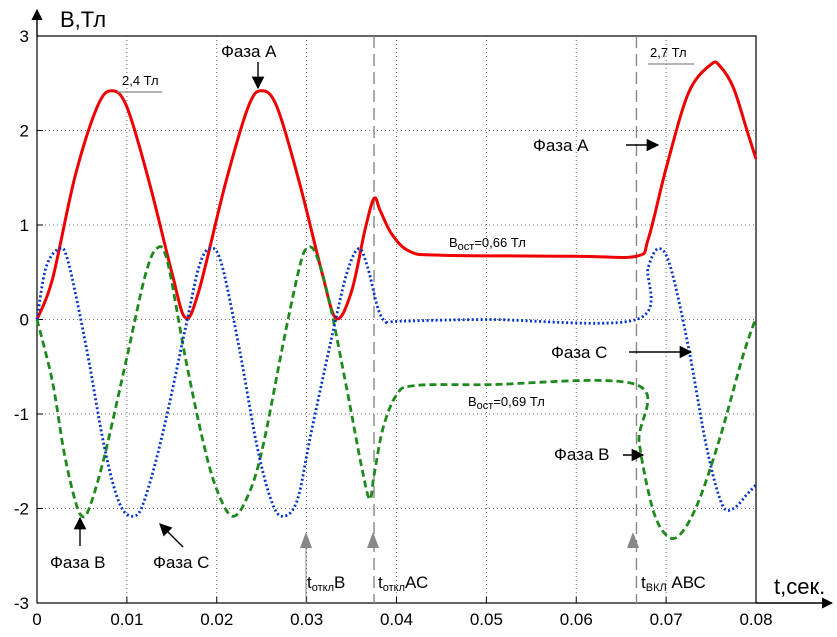 The image size is (837, 637). Describe the element at coordinates (799, 586) in the screenshot. I see `x-axis-label: t,сек.` at that location.